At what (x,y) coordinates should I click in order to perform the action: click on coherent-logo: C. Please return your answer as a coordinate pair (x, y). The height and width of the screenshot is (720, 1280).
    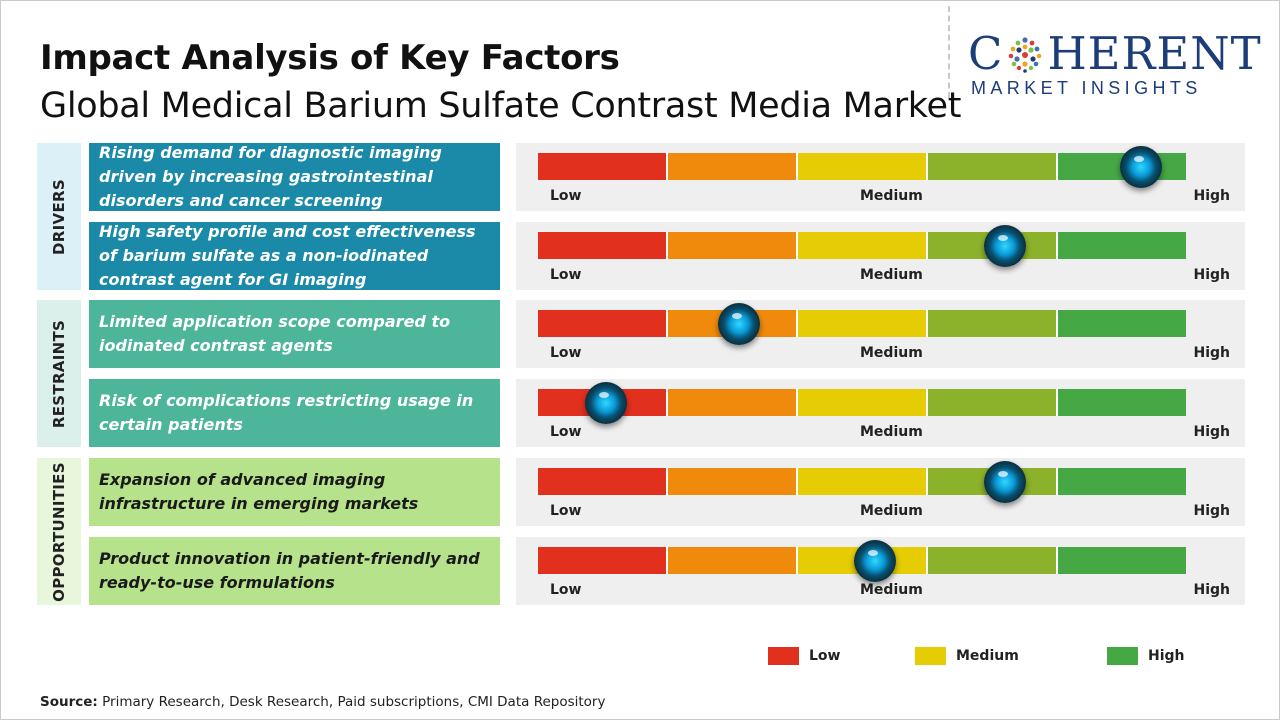
    Looking at the image, I should click on (1115, 65).